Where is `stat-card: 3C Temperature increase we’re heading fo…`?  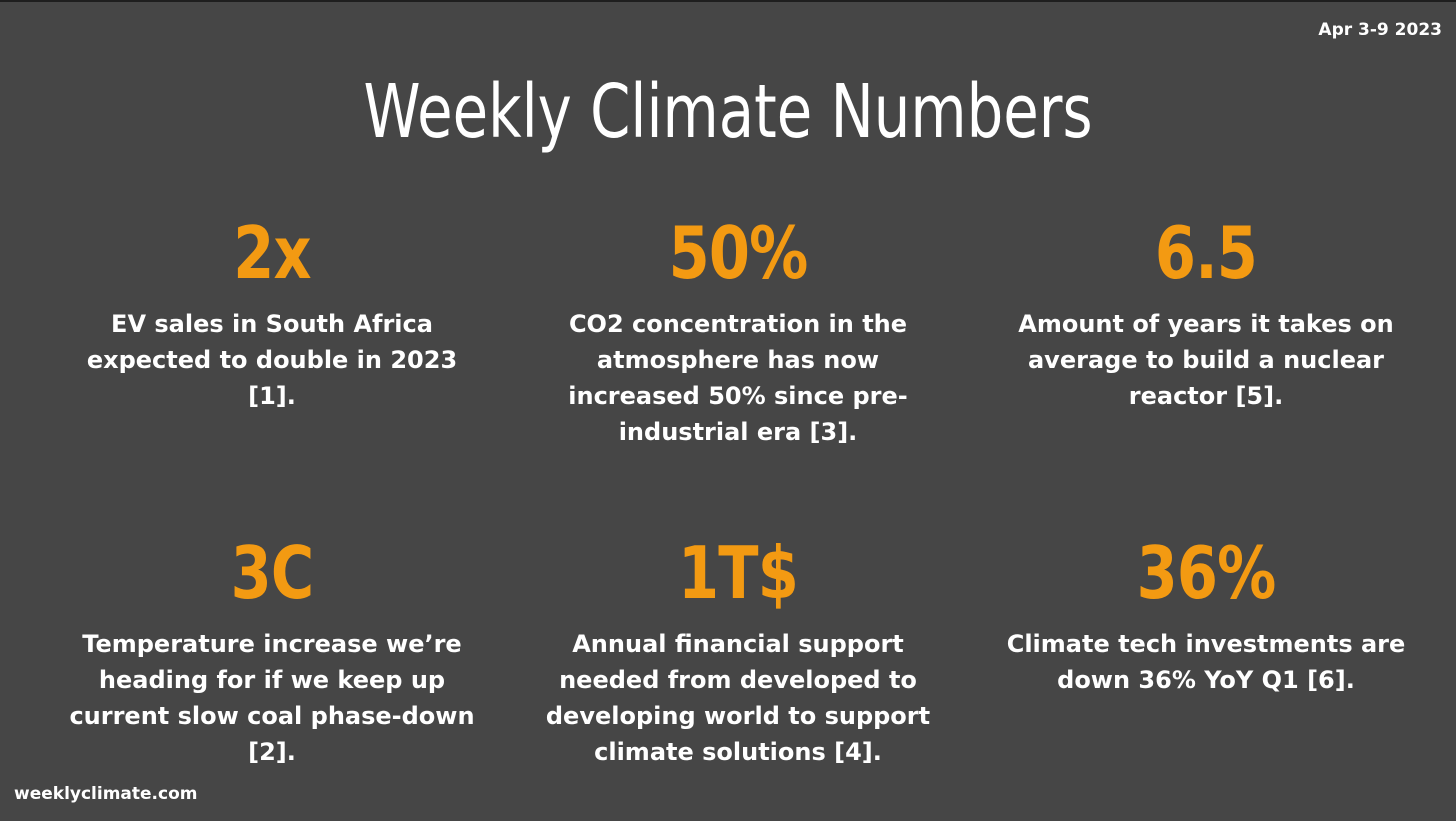
stat-card: 3C Temperature increase we’re heading fo… is located at coordinates (272, 649).